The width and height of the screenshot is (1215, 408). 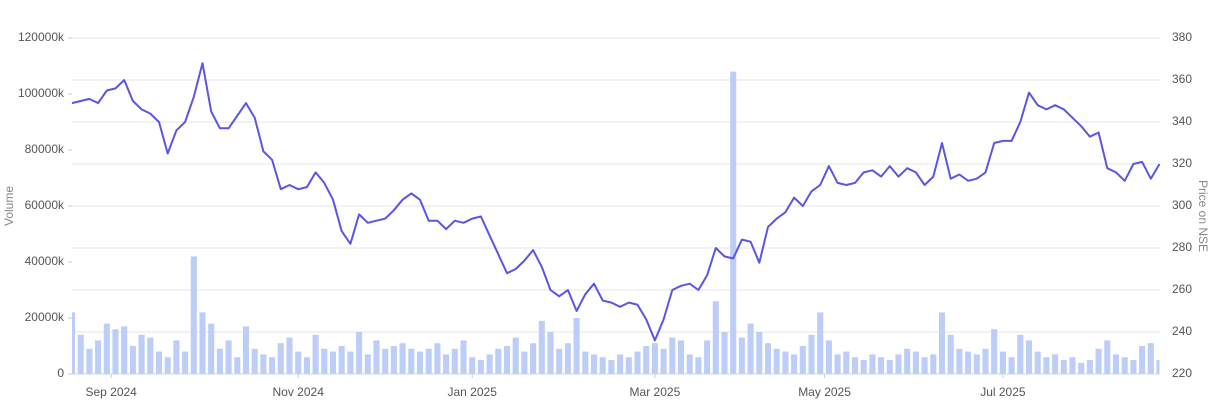 What do you see at coordinates (9, 206) in the screenshot?
I see `y-axis-title: Volume` at bounding box center [9, 206].